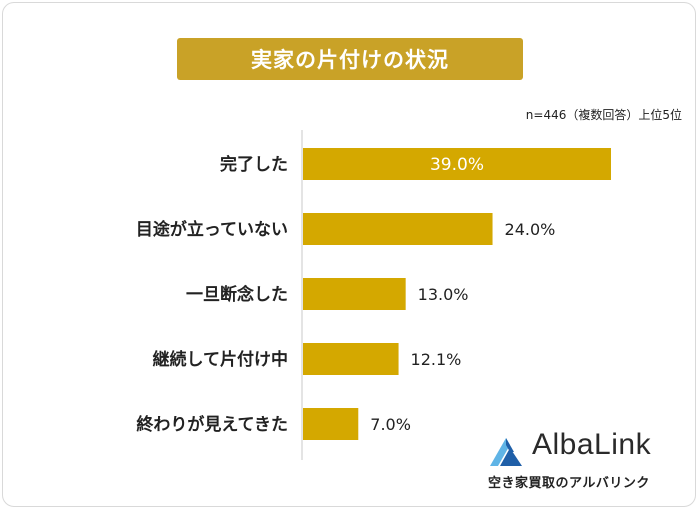  What do you see at coordinates (436, 359) in the screenshot?
I see `value-label: 12.1%` at bounding box center [436, 359].